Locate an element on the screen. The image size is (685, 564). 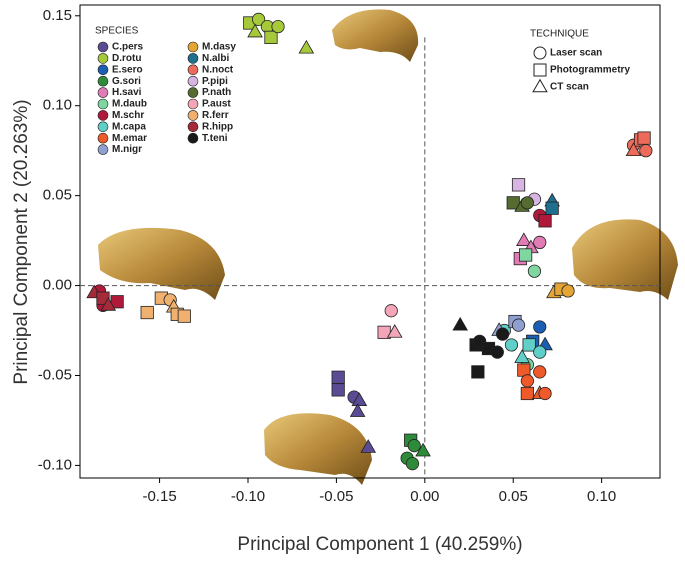
y-tick-label: 0.05 is located at coordinates (57, 195).